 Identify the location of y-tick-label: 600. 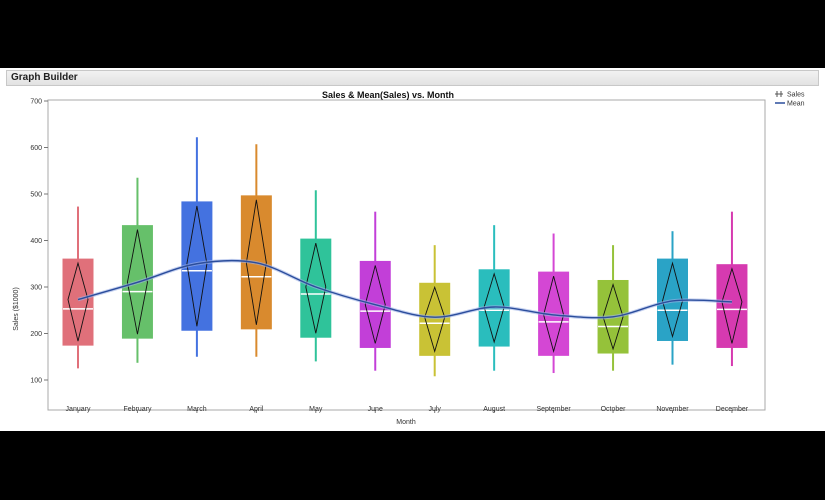
(36, 148).